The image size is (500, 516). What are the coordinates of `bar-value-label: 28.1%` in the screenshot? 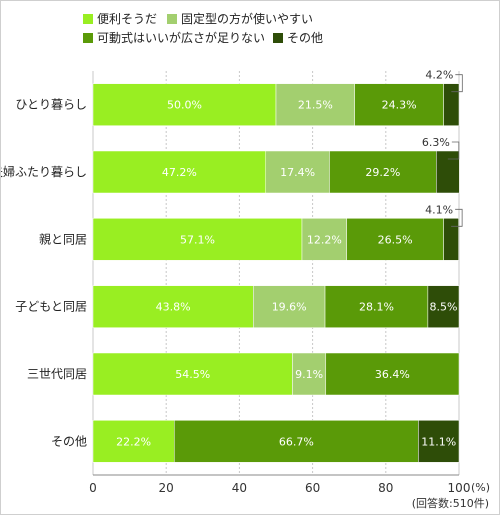 It's located at (376, 307).